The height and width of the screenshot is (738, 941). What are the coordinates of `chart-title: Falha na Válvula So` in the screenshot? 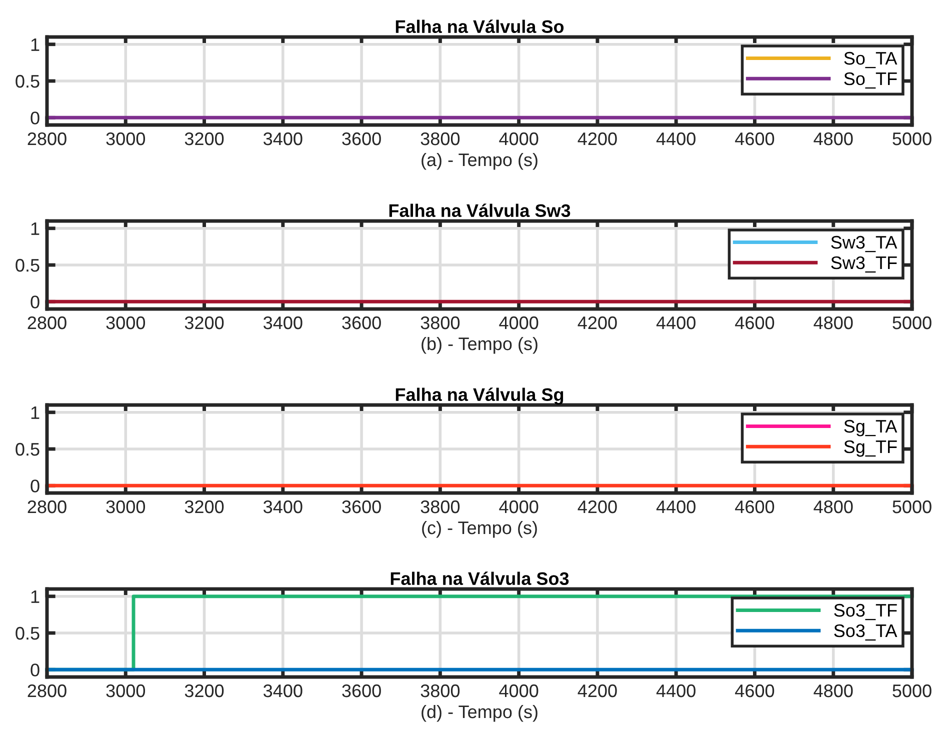 It's located at (480, 27).